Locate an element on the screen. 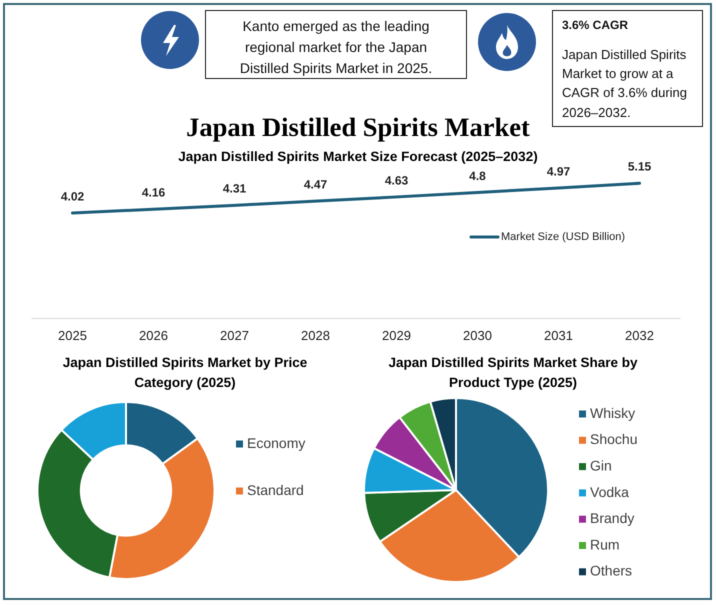 The height and width of the screenshot is (605, 716). data-label: 4.8 is located at coordinates (477, 175).